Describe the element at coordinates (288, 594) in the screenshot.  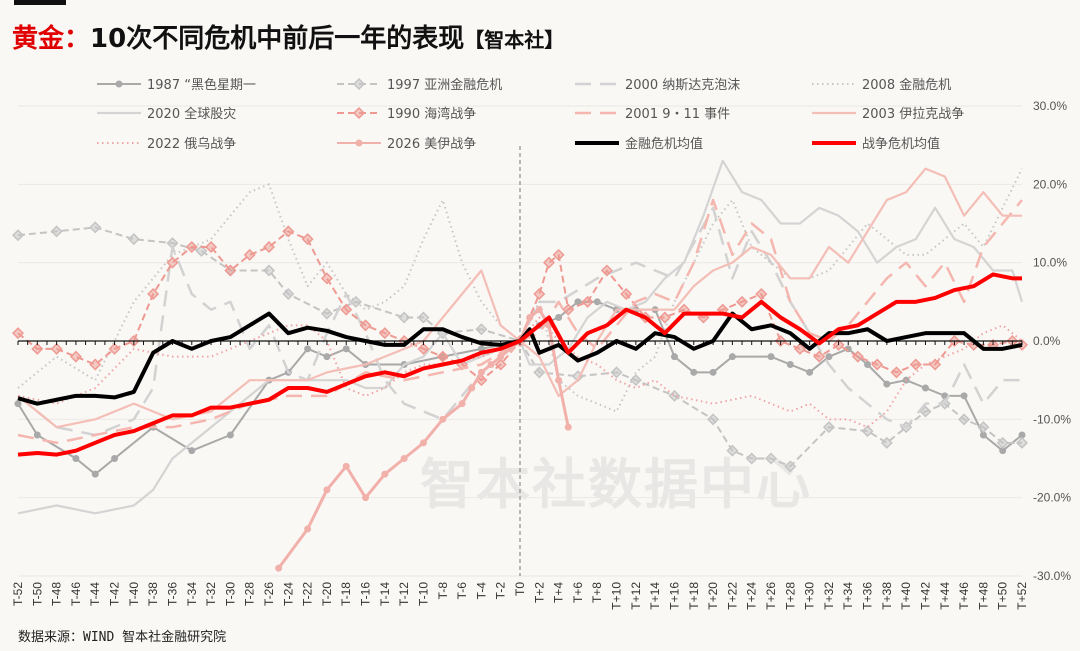
I see `x-tick-label: T-24` at that location.